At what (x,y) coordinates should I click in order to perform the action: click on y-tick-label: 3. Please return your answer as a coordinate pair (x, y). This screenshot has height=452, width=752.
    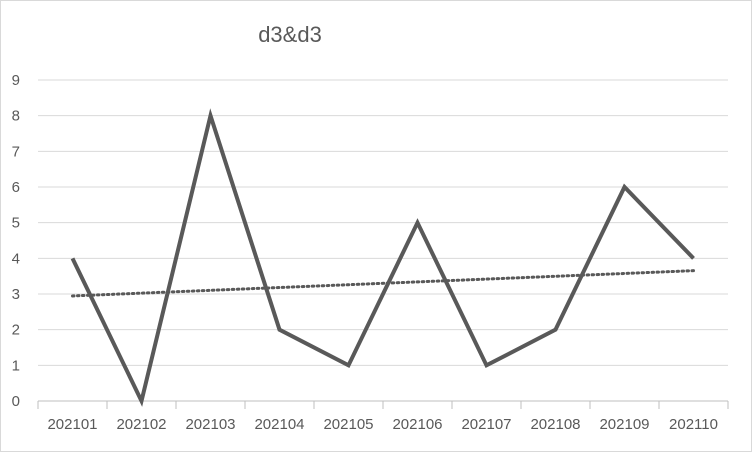
    Looking at the image, I should click on (16, 294).